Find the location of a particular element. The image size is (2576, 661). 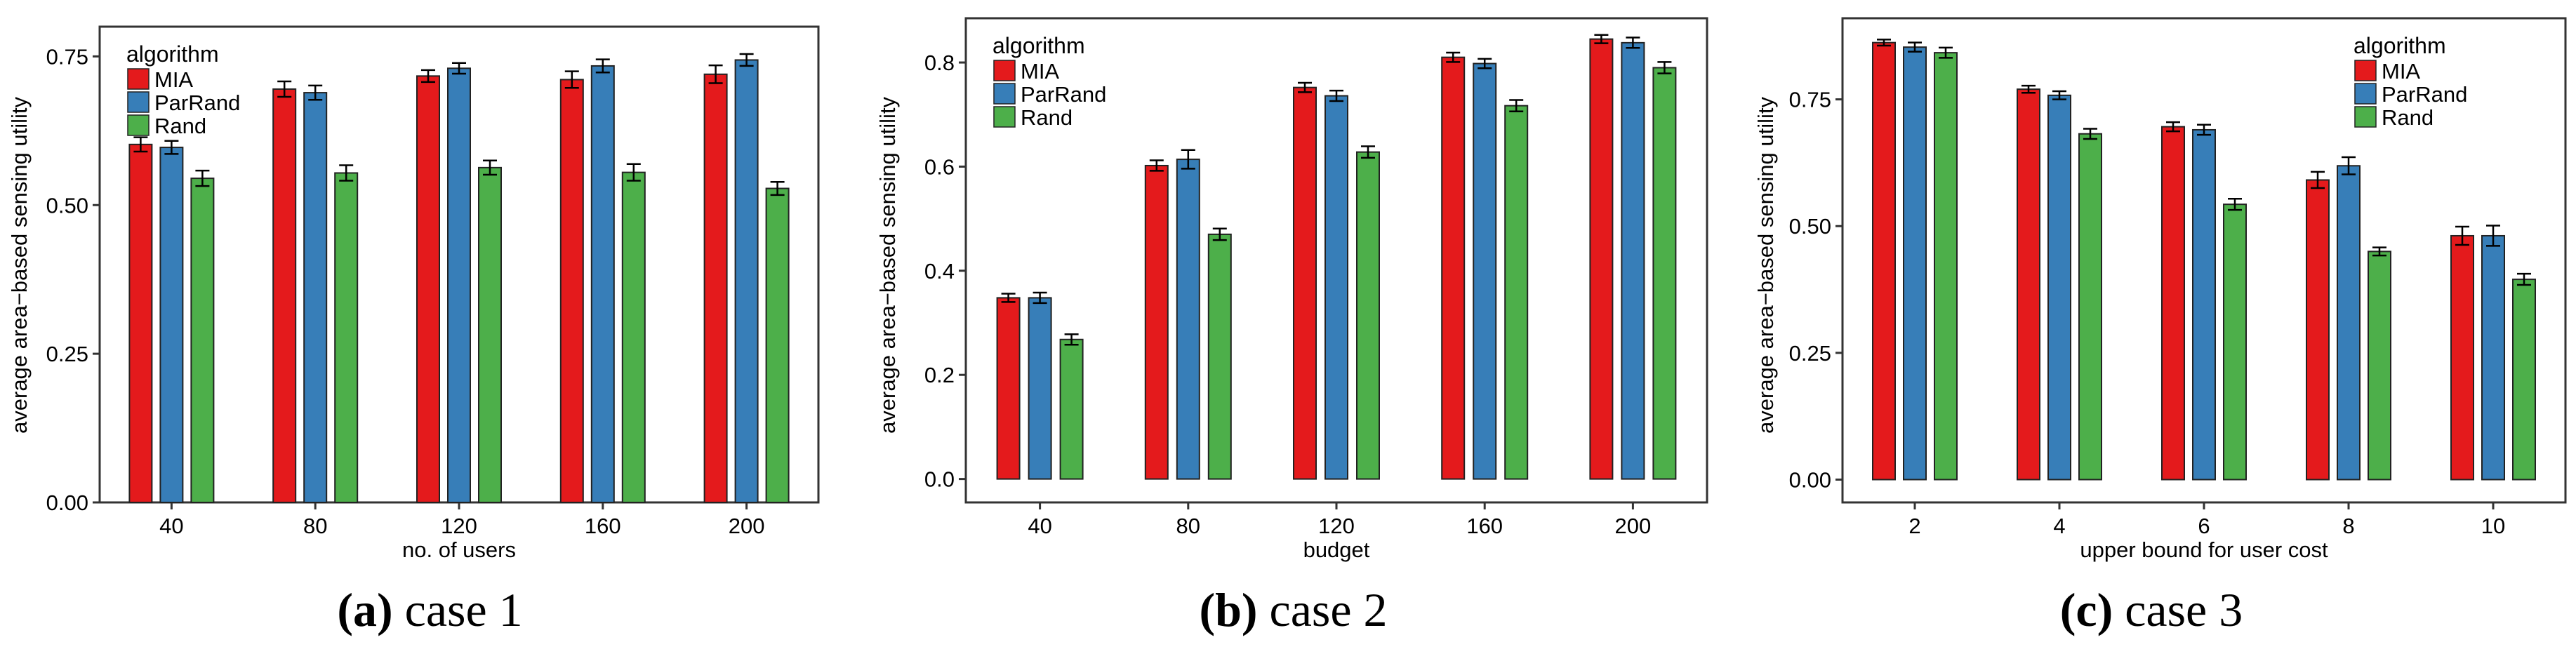

y-tick-label: 0.2 is located at coordinates (940, 375).